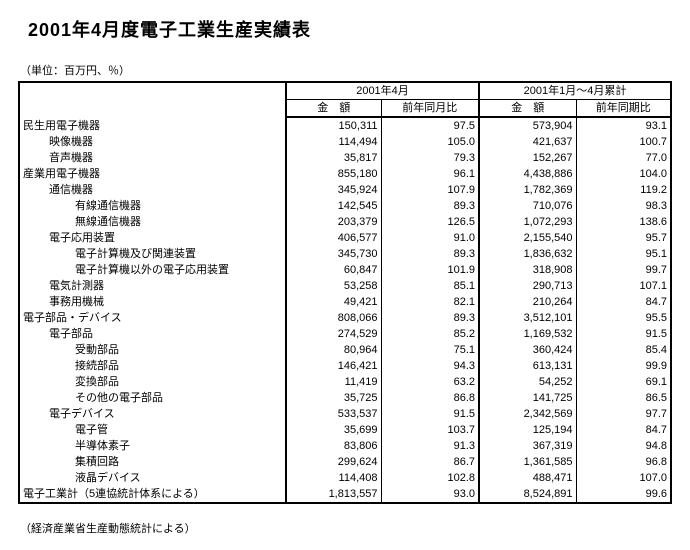 This screenshot has width=690, height=550. I want to click on col-group-april: 2001年4月, so click(382, 91).